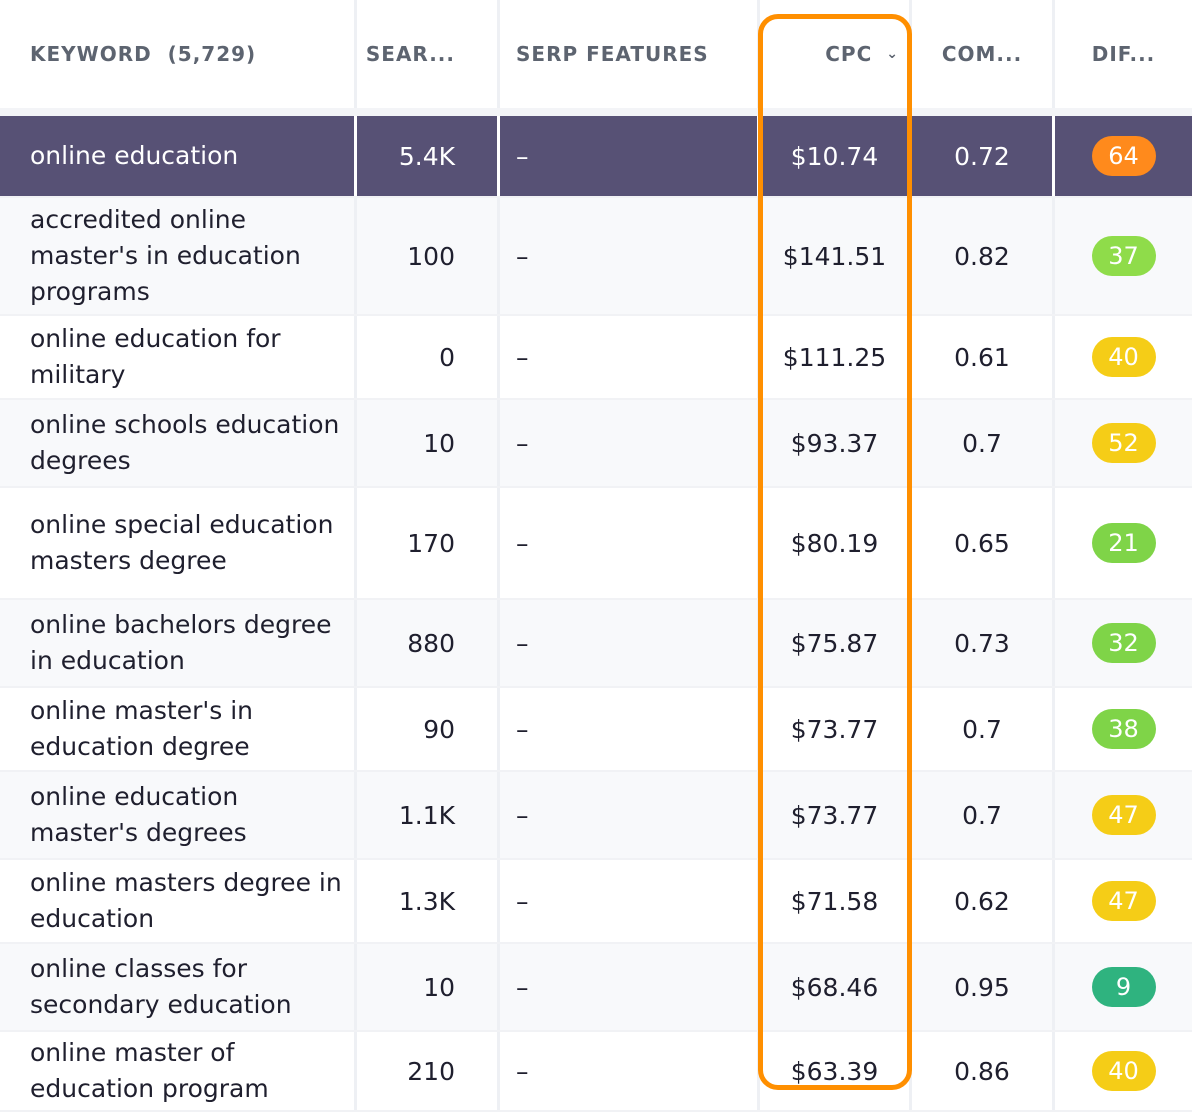 The image size is (1192, 1112). Describe the element at coordinates (596, 157) in the screenshot. I see `table-row: online education 5.4K – $10.74 0.72 64` at that location.